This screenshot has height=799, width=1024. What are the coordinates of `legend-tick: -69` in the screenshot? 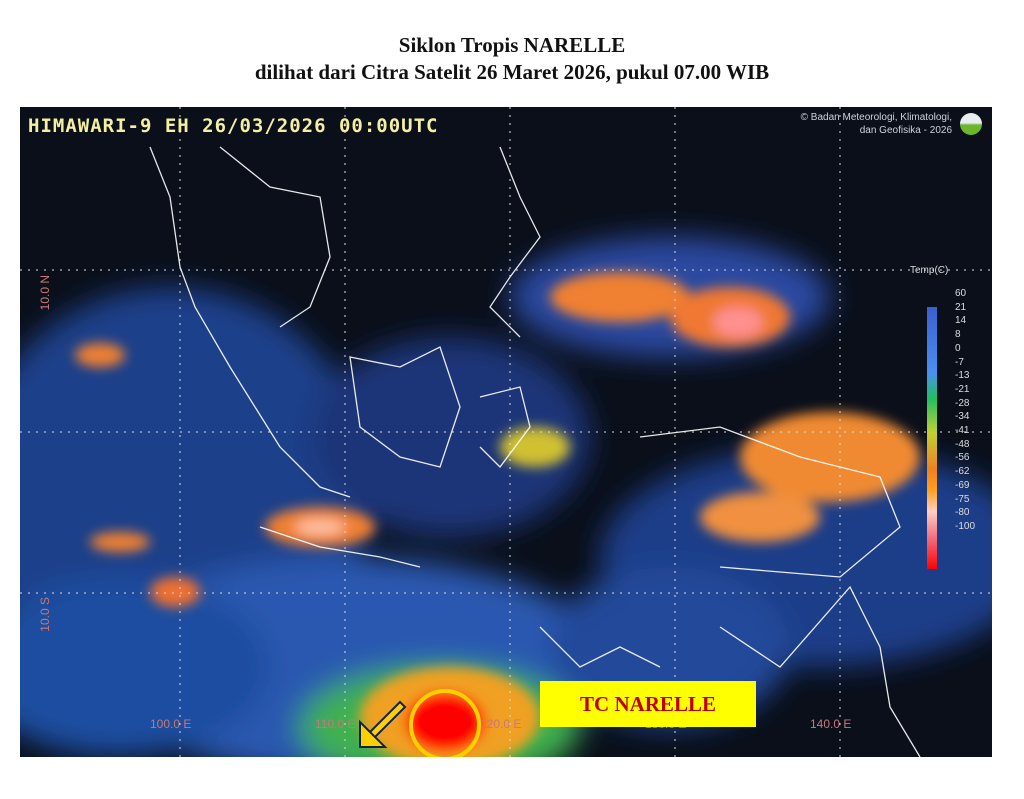 It's located at (962, 485).